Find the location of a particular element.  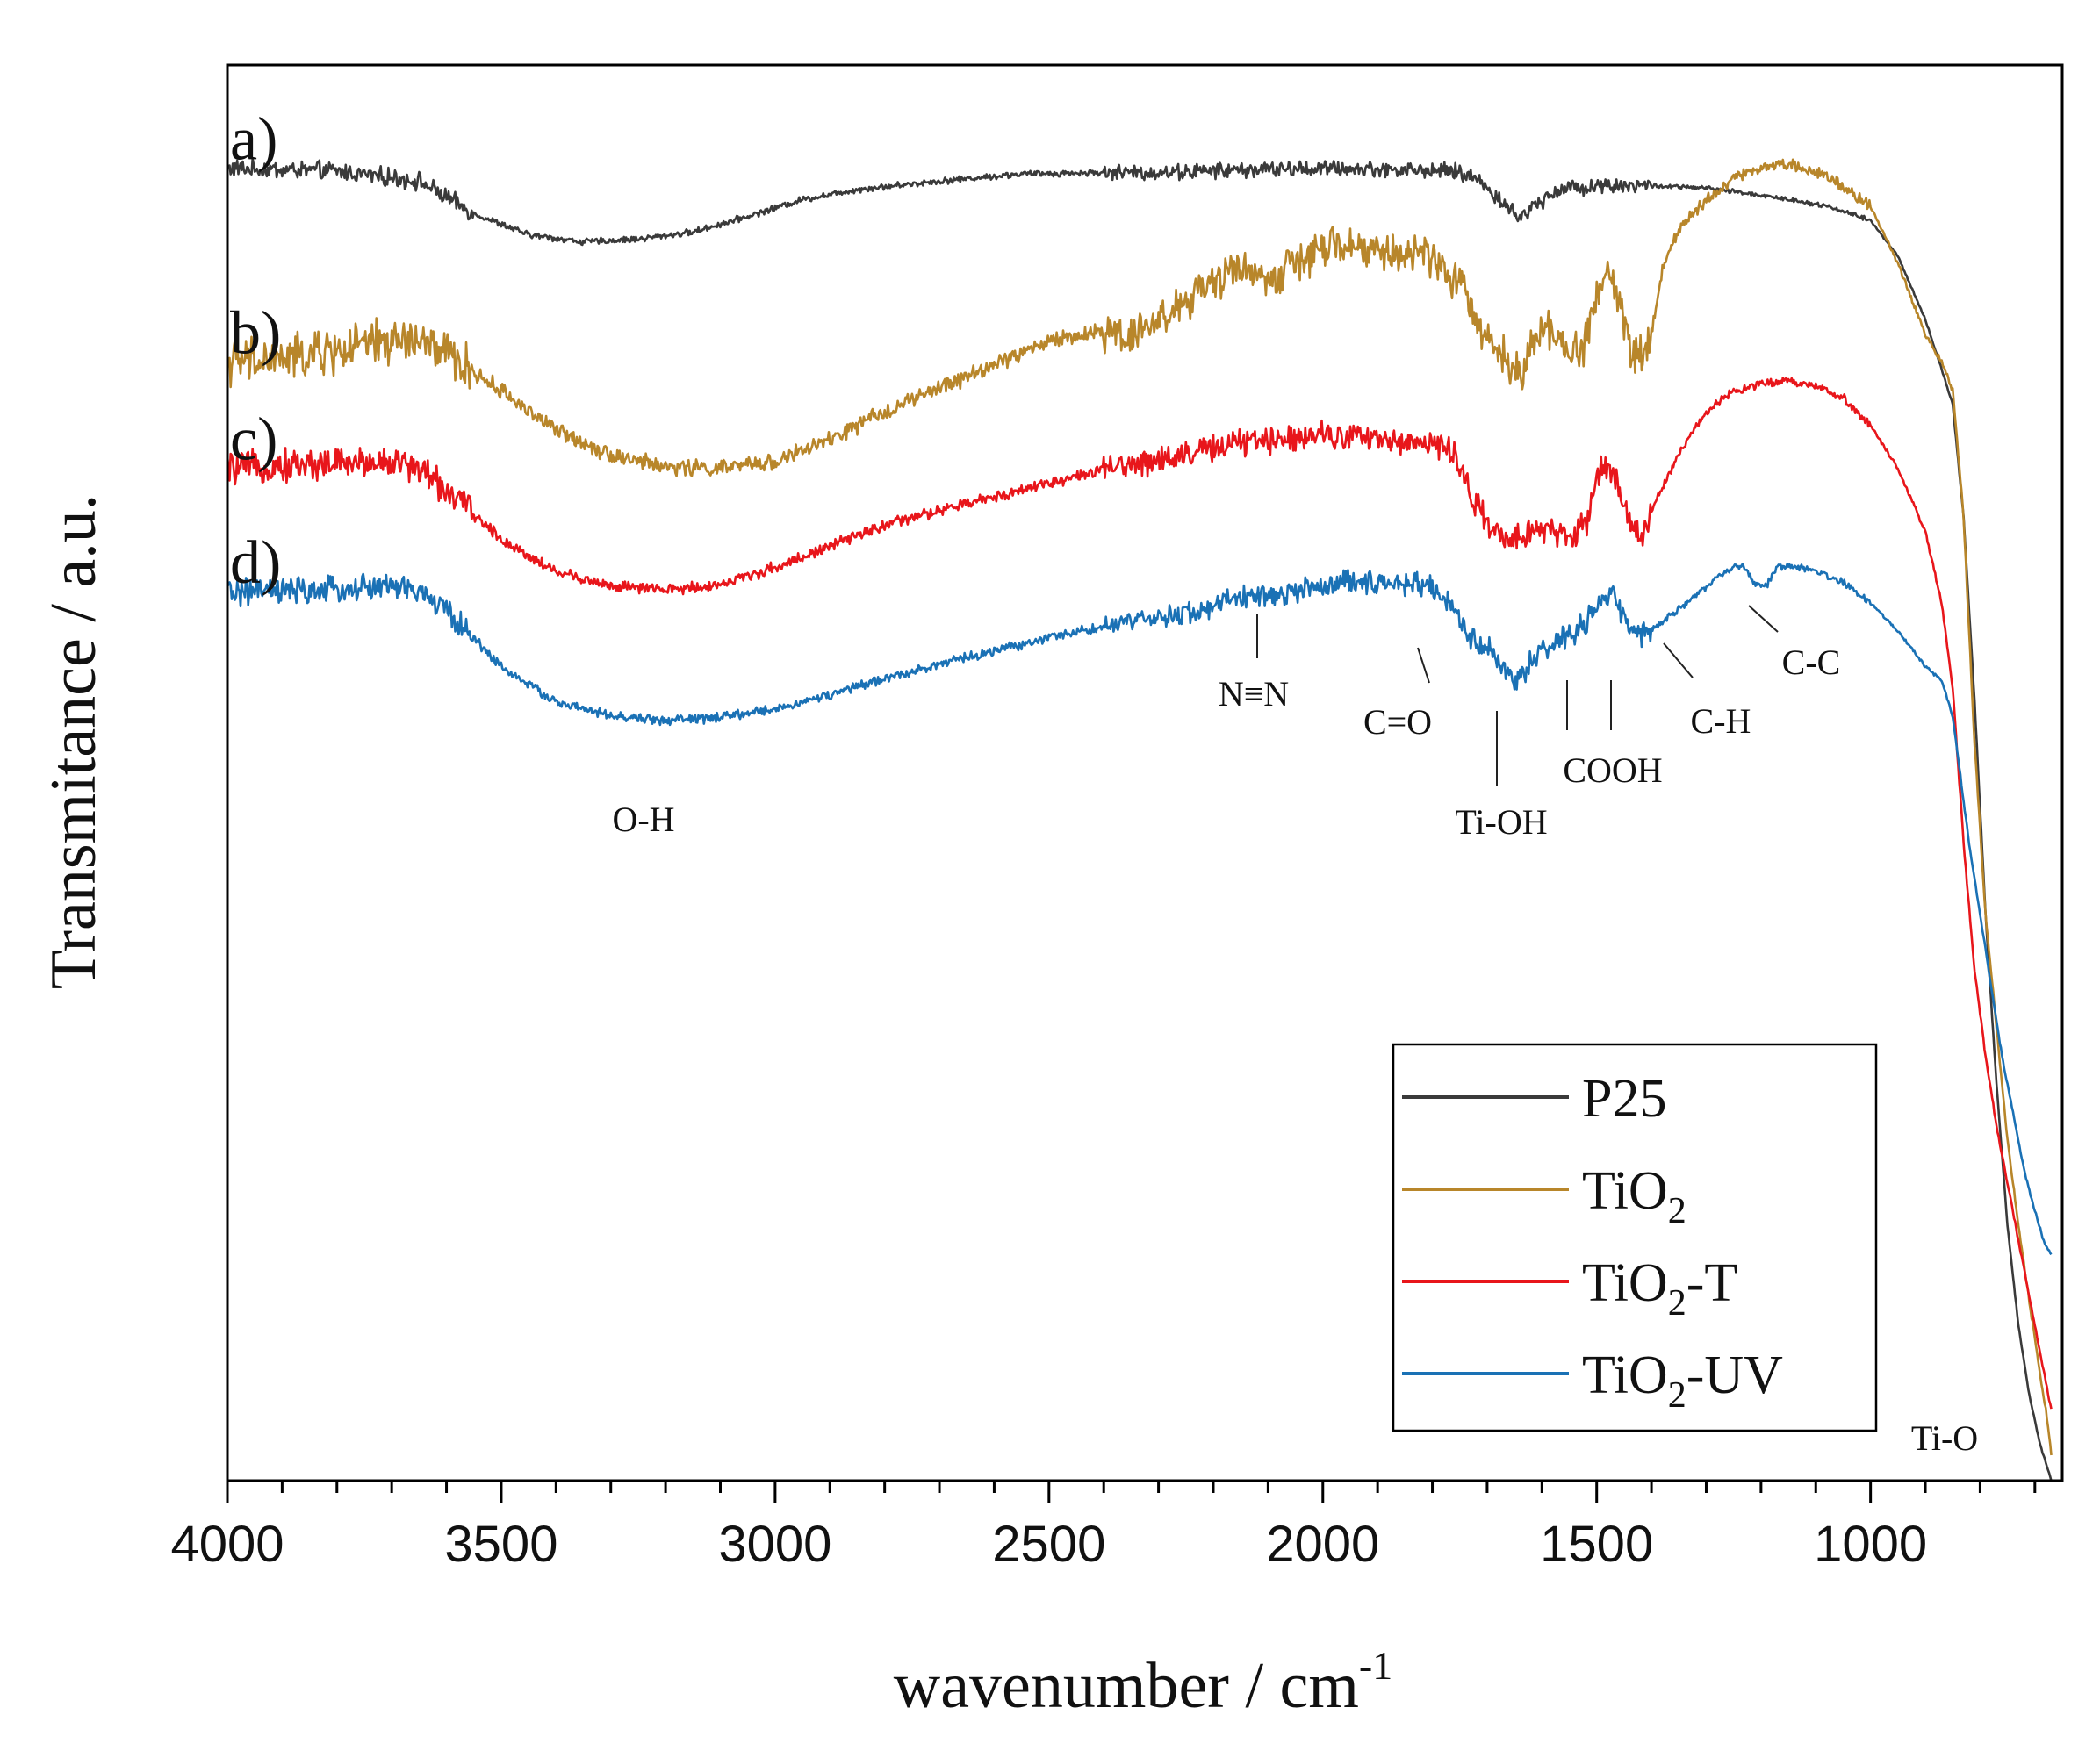

series-letter-2: b) is located at coordinates (256, 334).